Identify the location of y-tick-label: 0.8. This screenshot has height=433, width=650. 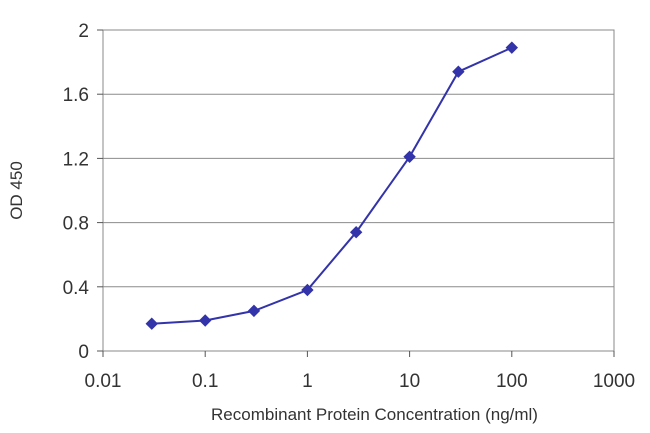
(76, 224).